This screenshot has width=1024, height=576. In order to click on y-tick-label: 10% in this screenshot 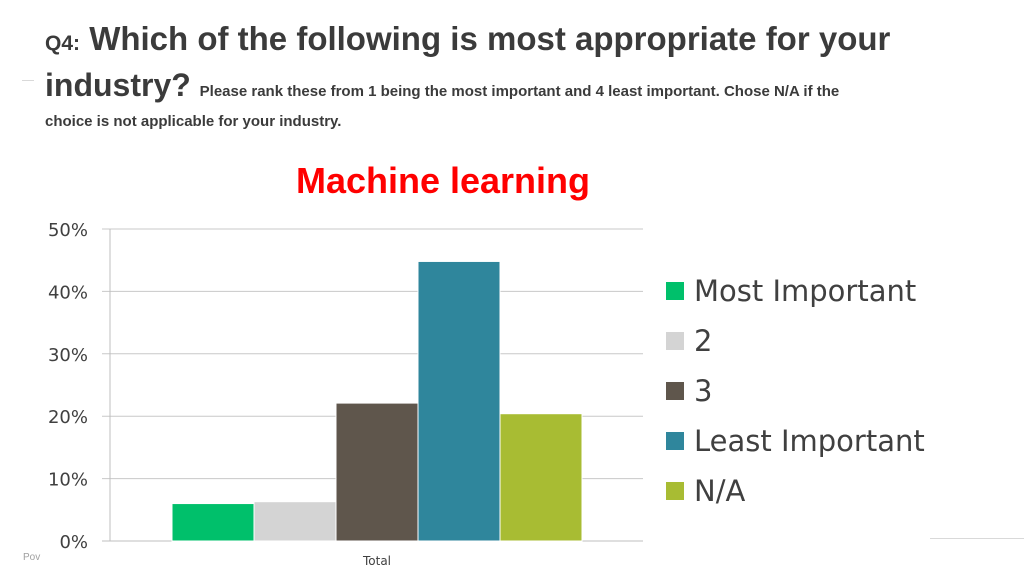, I will do `click(68, 480)`.